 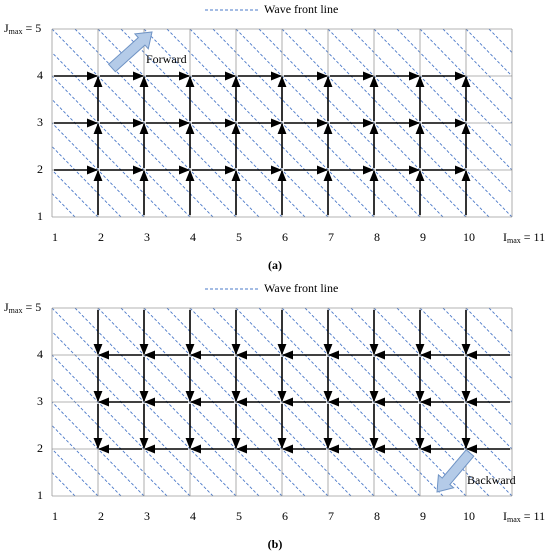 I want to click on caption: (b), so click(x=275, y=544).